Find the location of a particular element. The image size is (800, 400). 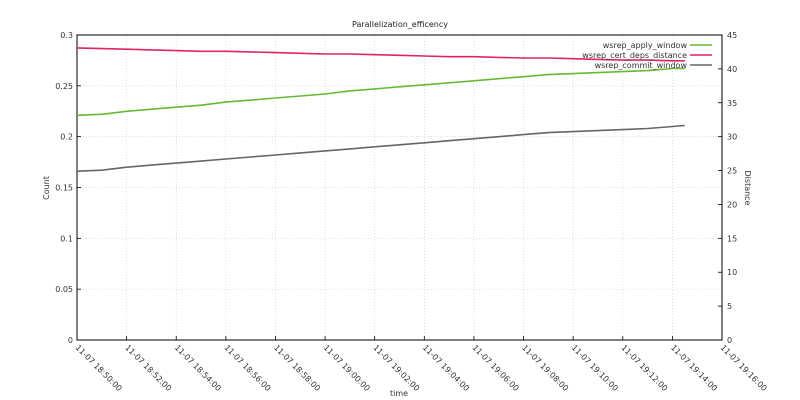

y2-tick-label: 25 is located at coordinates (732, 171).